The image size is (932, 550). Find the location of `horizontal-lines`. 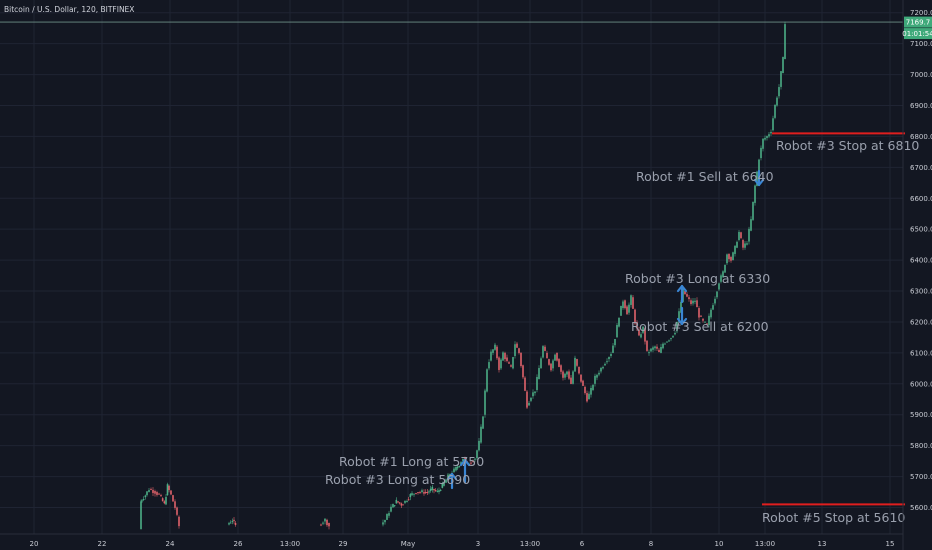

horizontal-lines is located at coordinates (833, 319).